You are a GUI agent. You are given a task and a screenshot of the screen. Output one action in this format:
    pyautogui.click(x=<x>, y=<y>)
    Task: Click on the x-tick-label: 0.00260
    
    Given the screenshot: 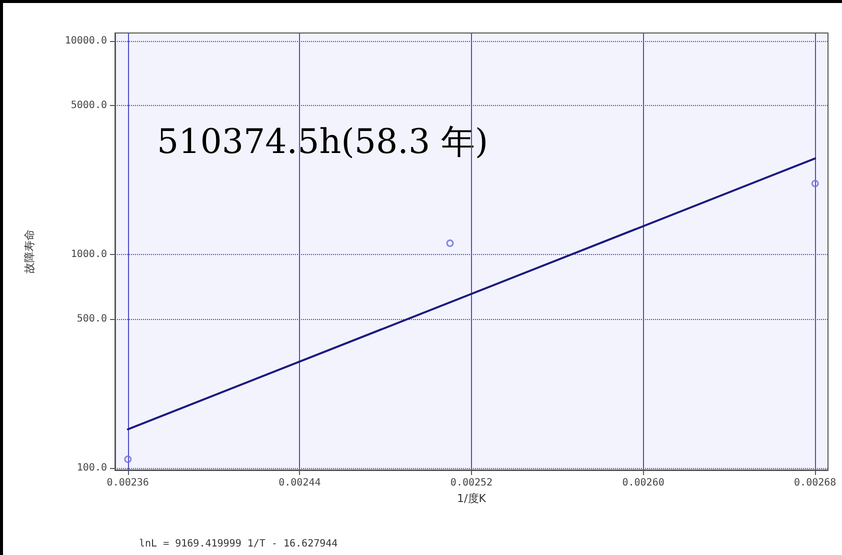 What is the action you would take?
    pyautogui.click(x=643, y=483)
    